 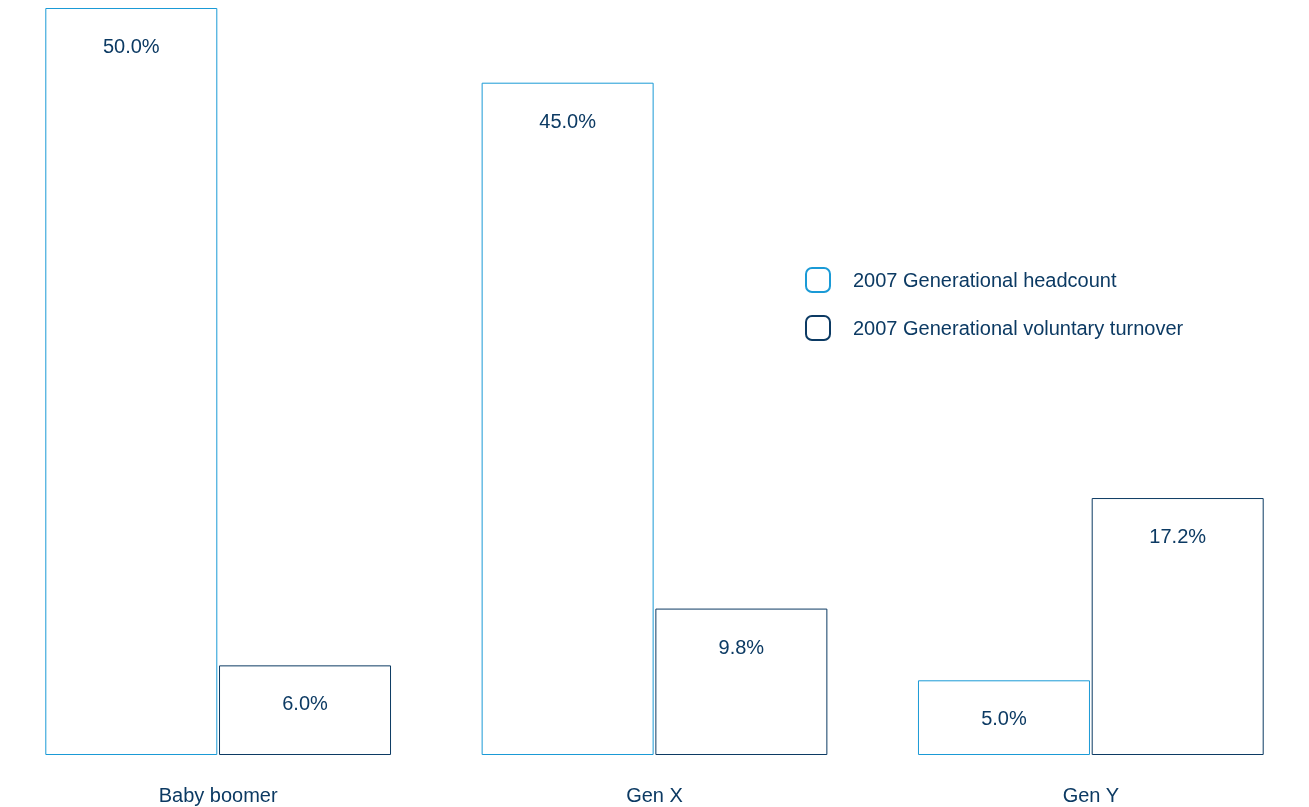 I want to click on data-label: 9.8%, so click(x=741, y=646).